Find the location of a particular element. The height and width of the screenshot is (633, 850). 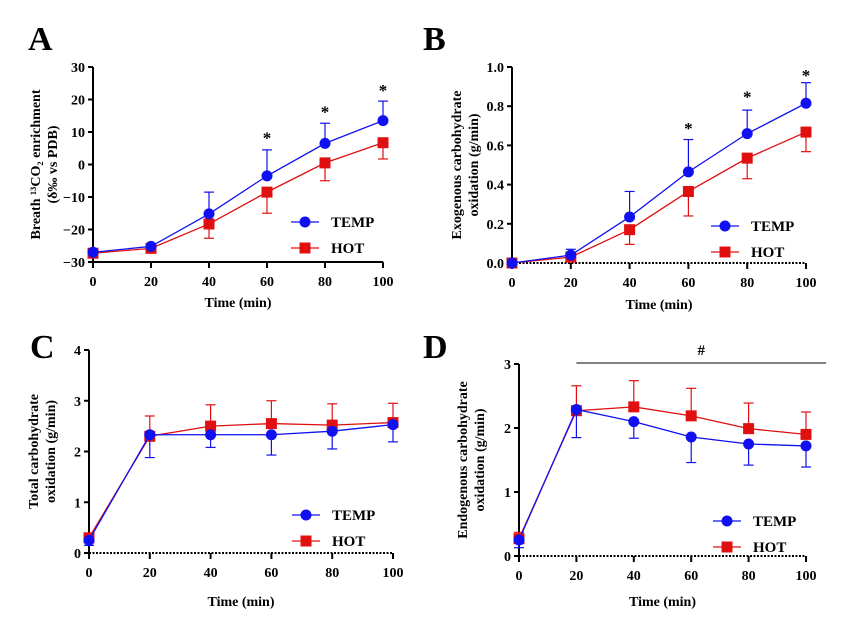

y-tick-label: 0.0 is located at coordinates (496, 264).